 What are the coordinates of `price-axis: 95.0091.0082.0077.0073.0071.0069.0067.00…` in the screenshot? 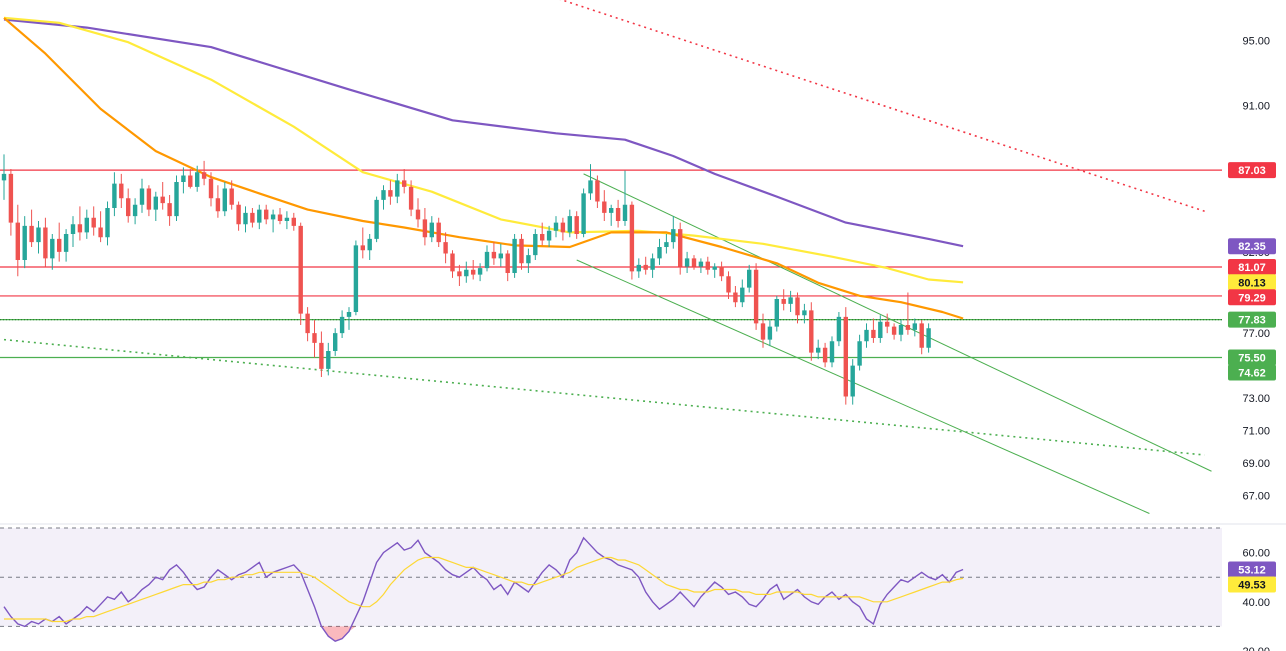 It's located at (1252, 343).